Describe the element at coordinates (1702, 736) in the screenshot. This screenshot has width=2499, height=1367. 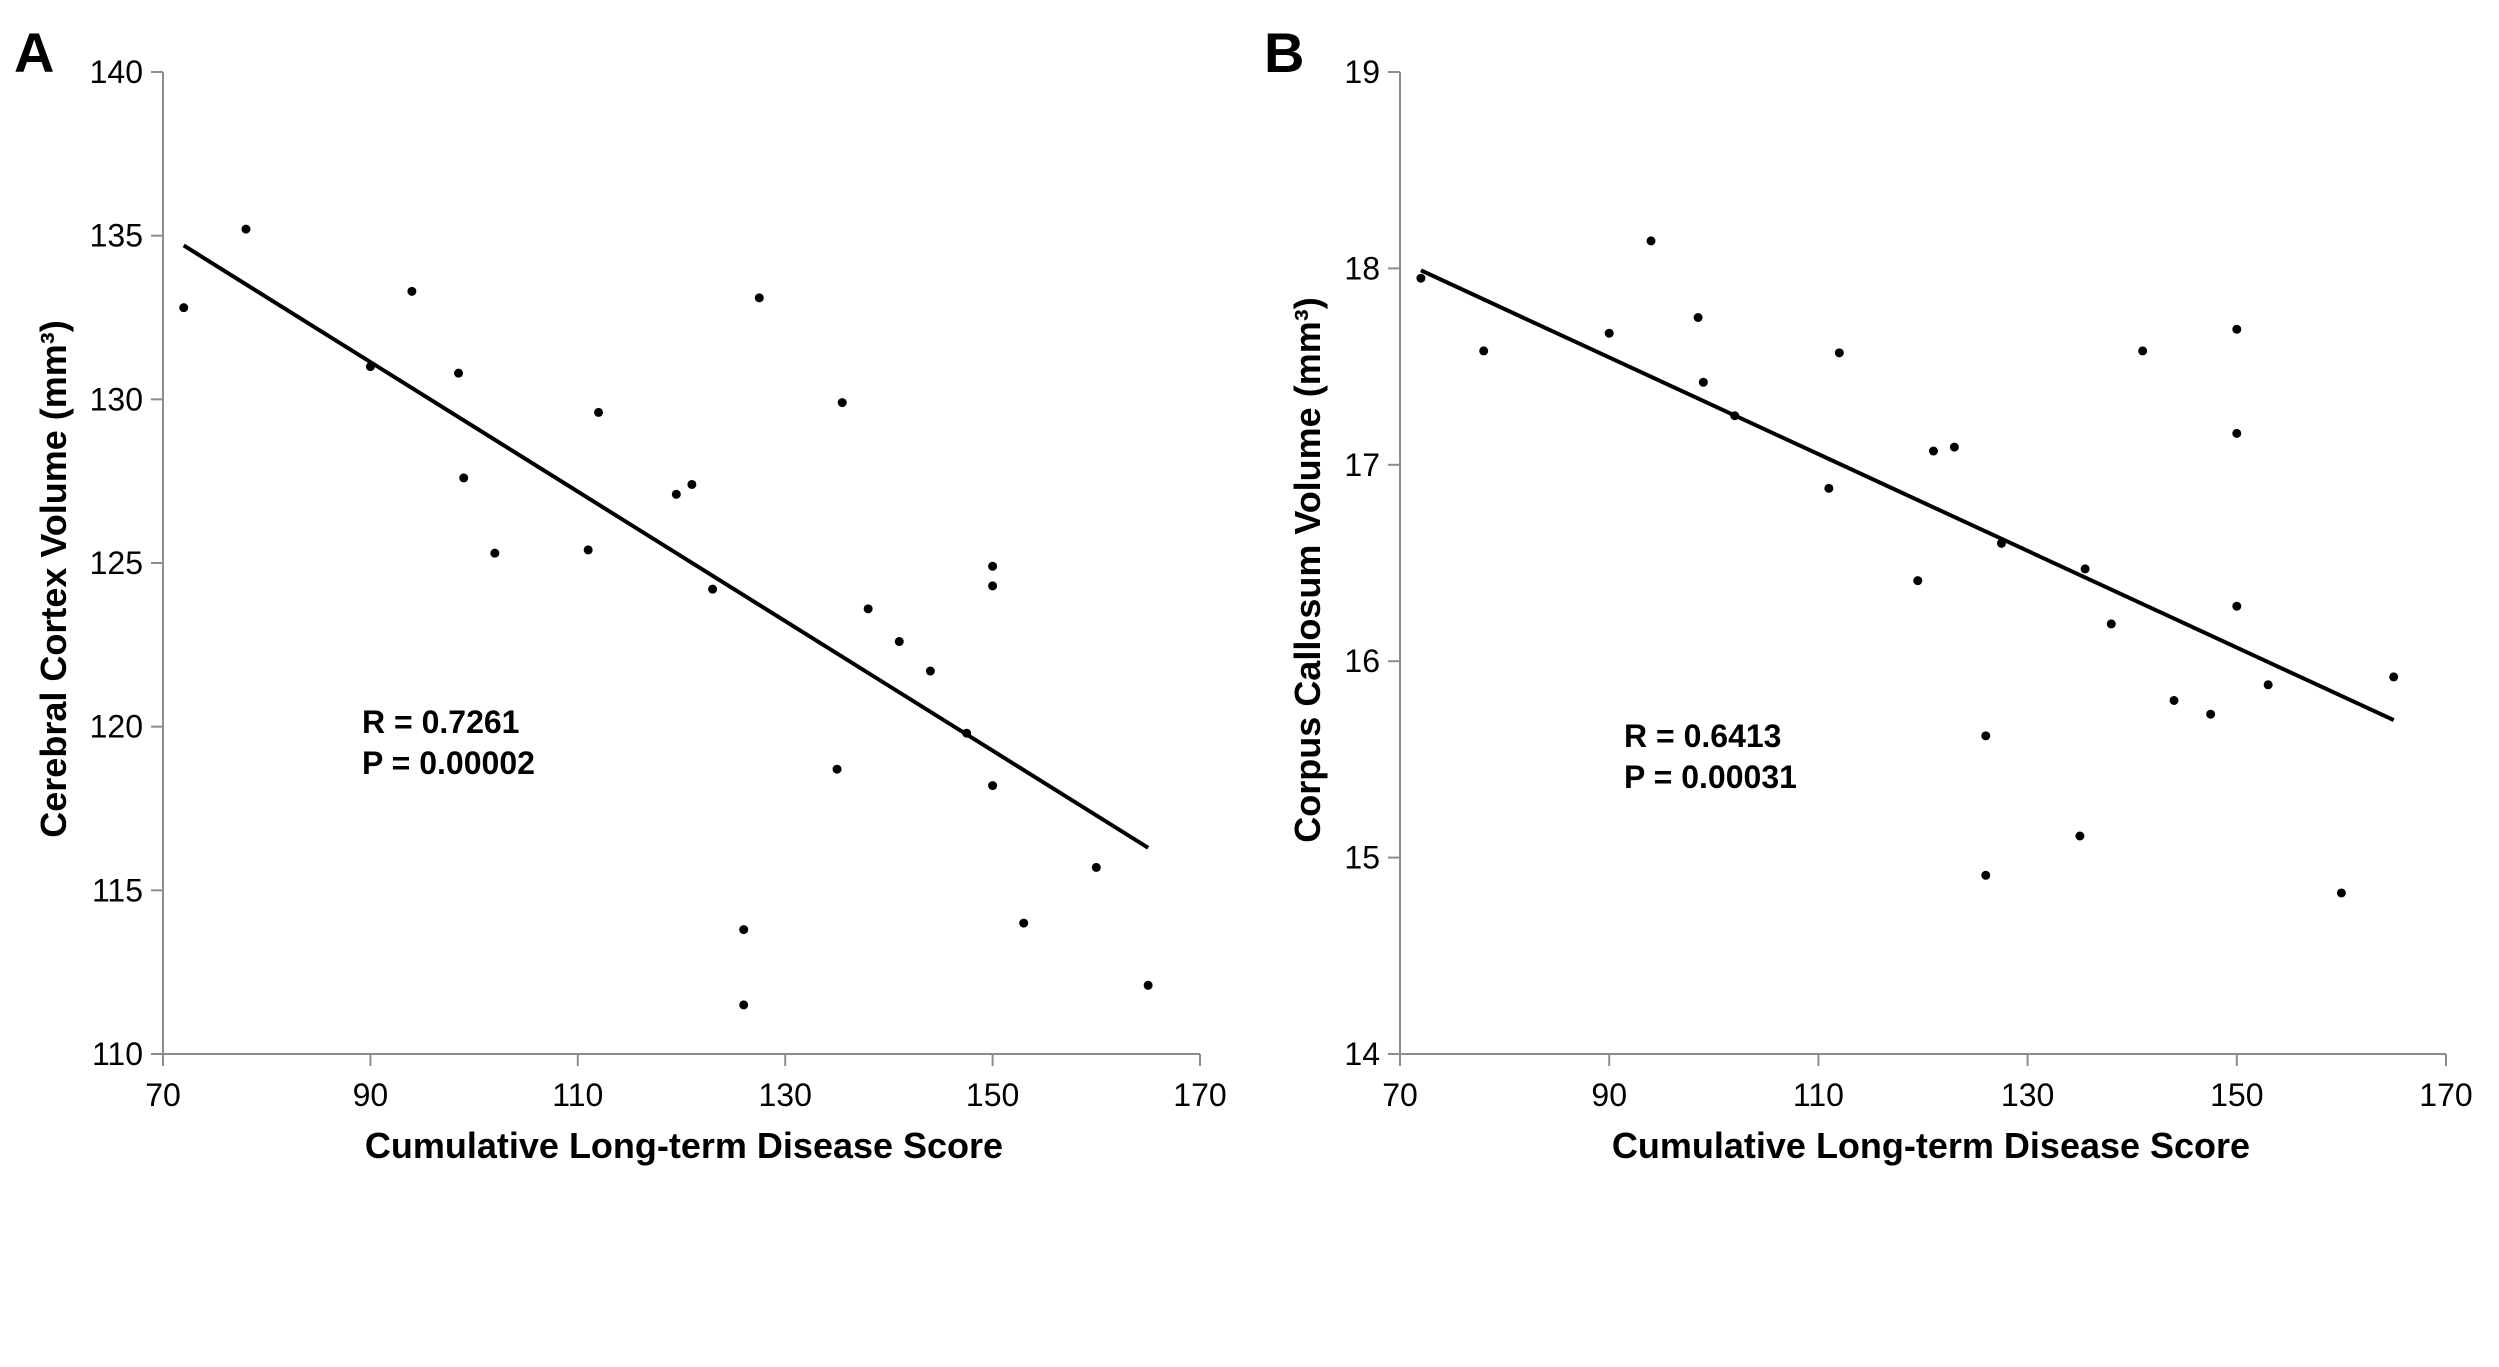
I see `panel-b-r-value: R = 0.6413` at that location.